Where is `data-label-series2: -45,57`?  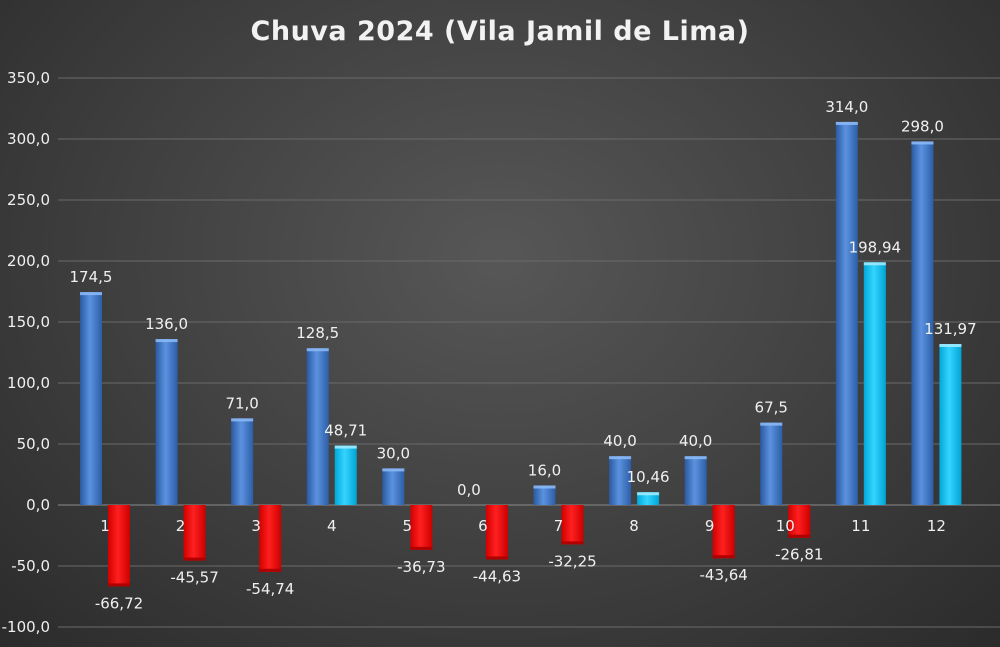
data-label-series2: -45,57 is located at coordinates (194, 578).